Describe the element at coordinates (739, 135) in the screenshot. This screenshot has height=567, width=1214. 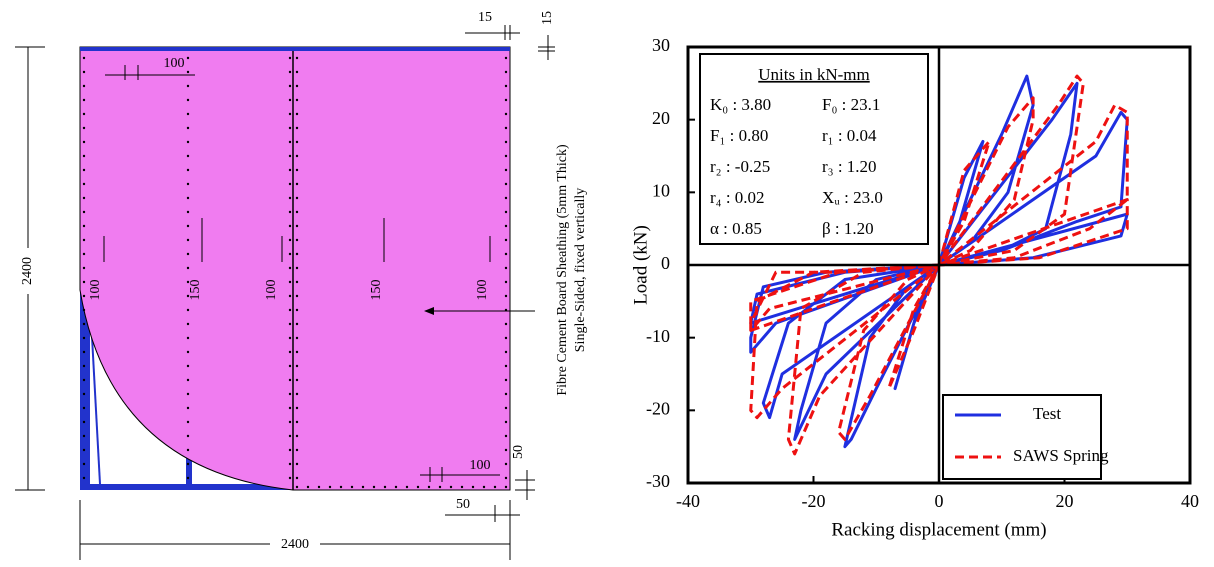
I see `param: F₁ : 0.80` at that location.